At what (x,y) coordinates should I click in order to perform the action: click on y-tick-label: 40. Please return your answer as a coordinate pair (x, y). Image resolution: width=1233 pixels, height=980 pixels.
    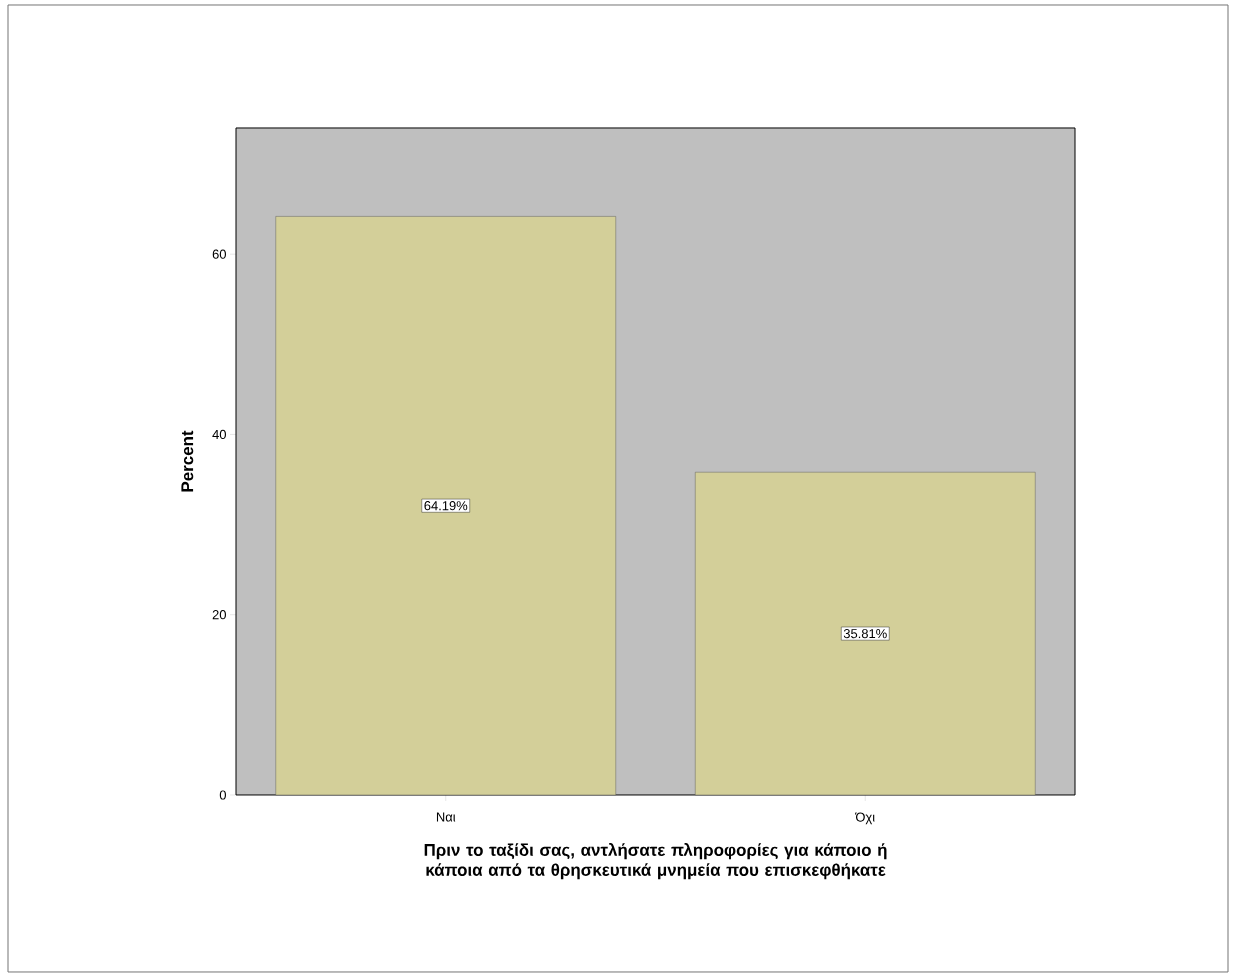
    Looking at the image, I should click on (219, 434).